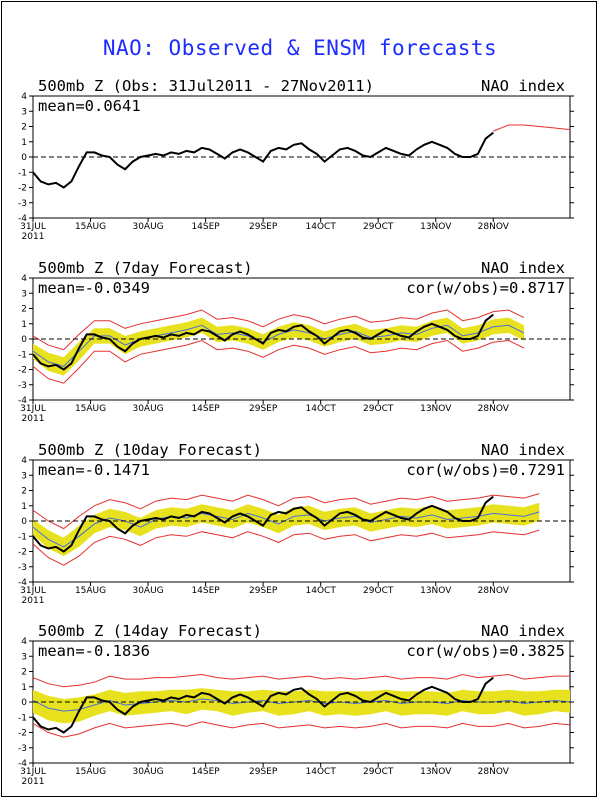 The height and width of the screenshot is (800, 600). What do you see at coordinates (485, 288) in the screenshot?
I see `correlation-label: cor(w/obs)=0.8717` at bounding box center [485, 288].